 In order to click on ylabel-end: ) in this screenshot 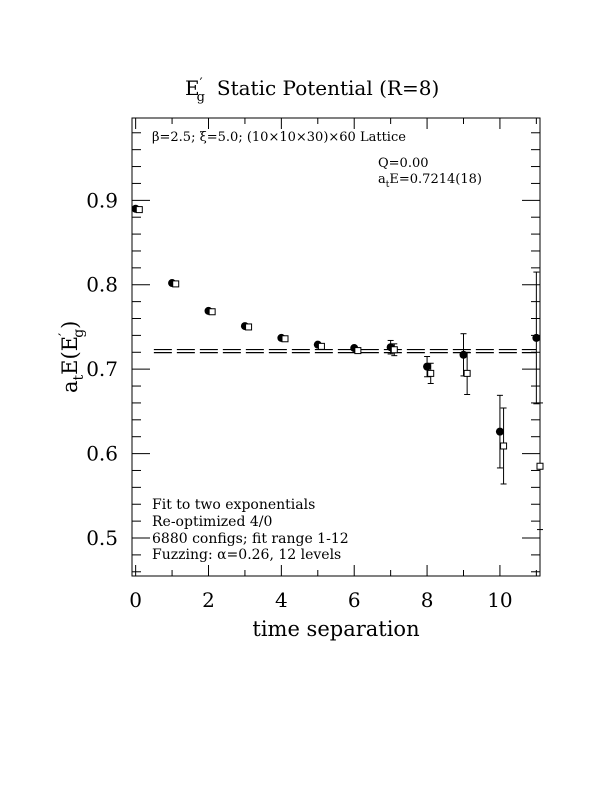, I will do `click(70, 325)`.